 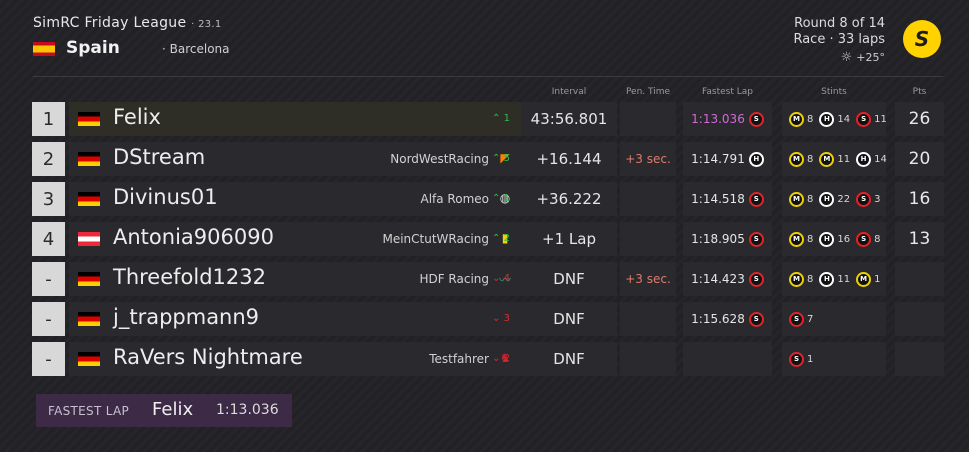 I want to click on header-divider, so click(x=488, y=76).